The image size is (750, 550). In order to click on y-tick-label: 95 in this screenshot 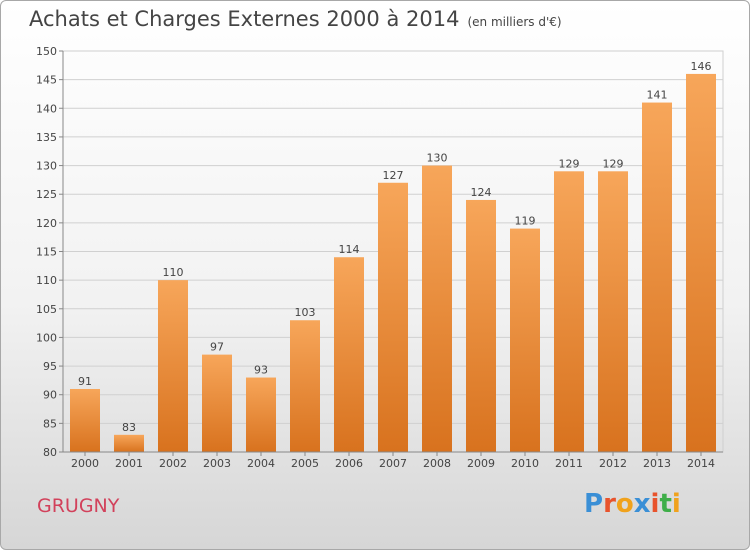, I will do `click(50, 366)`.